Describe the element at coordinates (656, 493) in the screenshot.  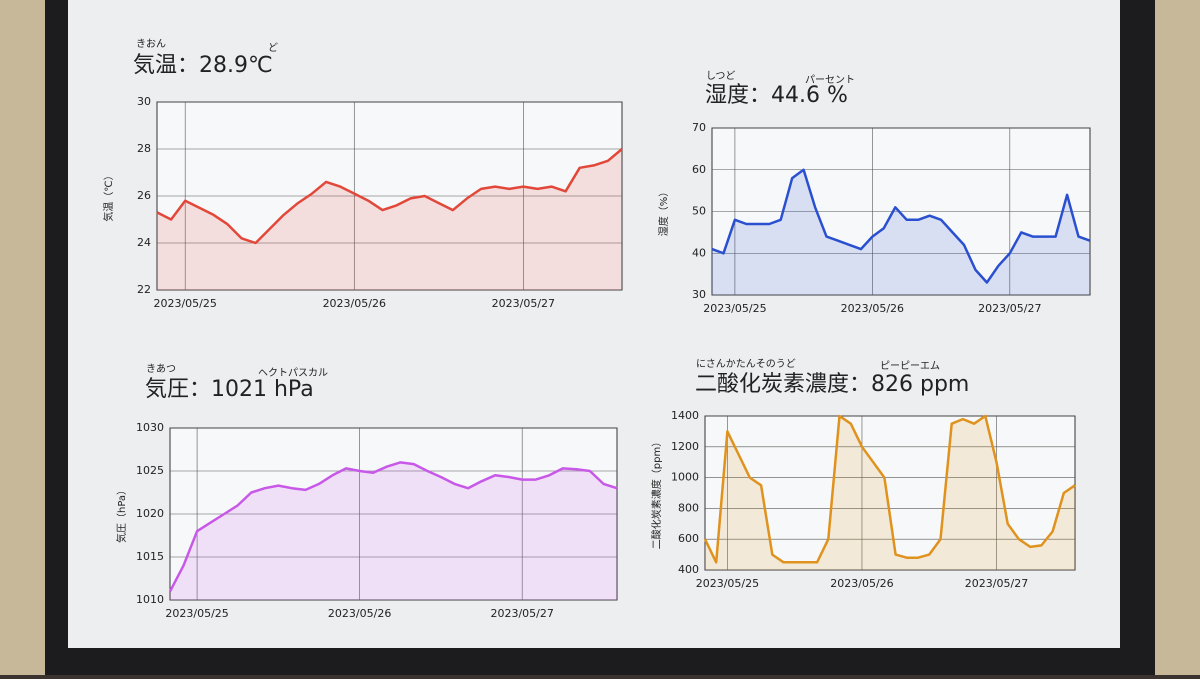
I see `y-axis-label: 二酸化炭素濃度（ppm）` at that location.